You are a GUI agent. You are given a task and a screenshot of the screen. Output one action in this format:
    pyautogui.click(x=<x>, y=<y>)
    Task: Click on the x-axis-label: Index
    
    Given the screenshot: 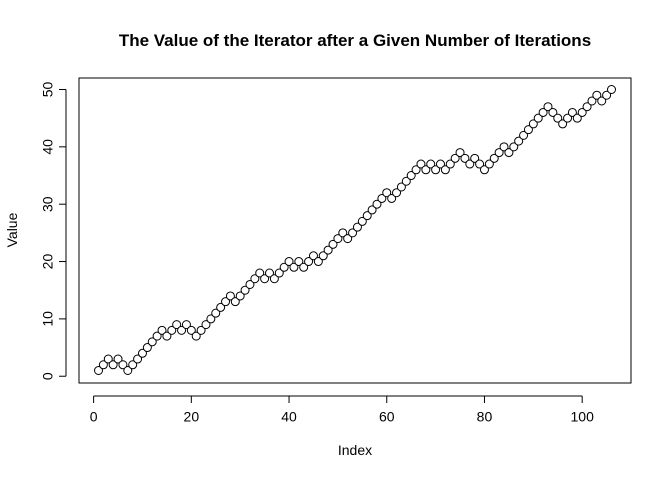 What is the action you would take?
    pyautogui.click(x=355, y=450)
    